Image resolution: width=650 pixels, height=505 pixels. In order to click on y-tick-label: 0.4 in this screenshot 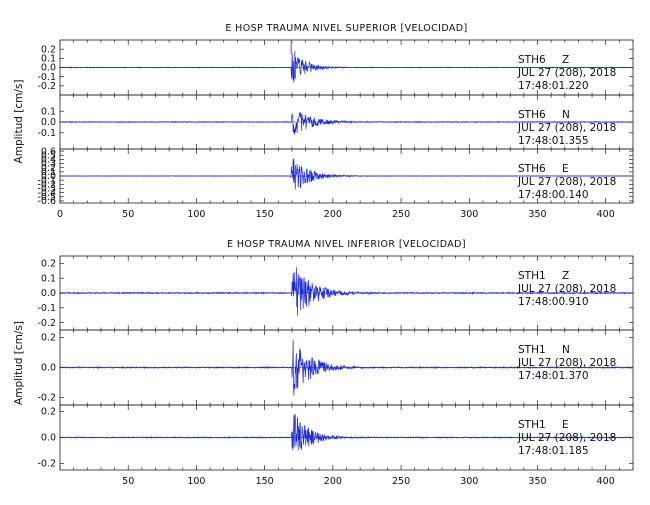, I will do `click(48, 160)`.